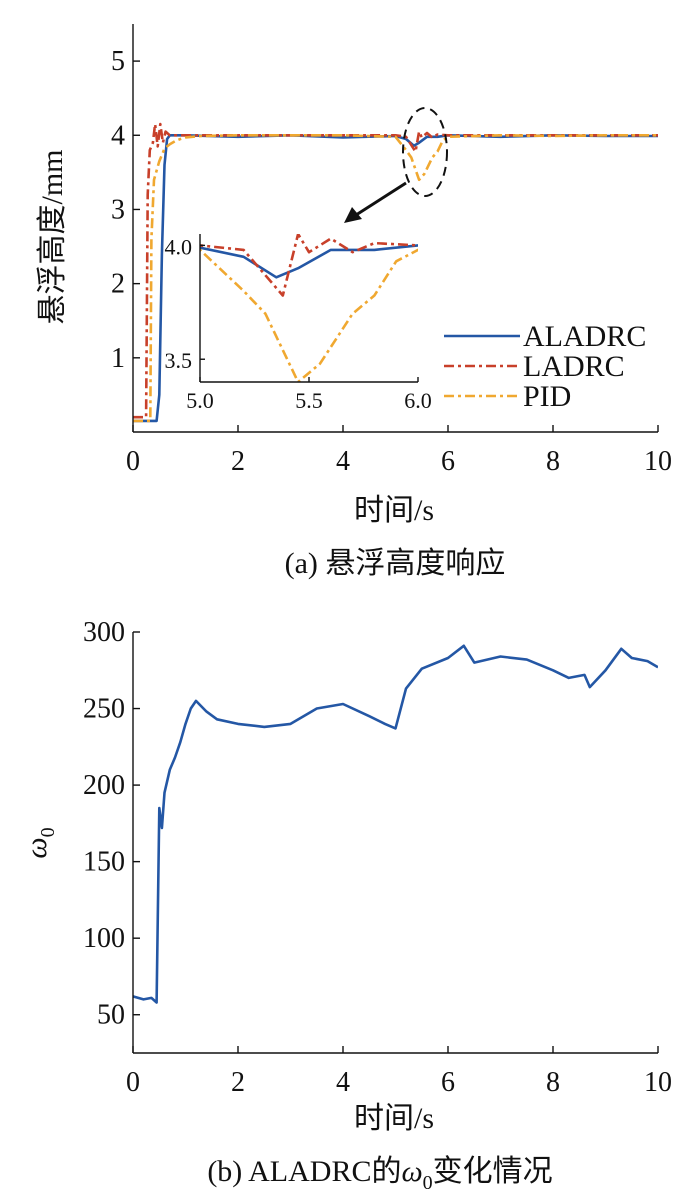 Image resolution: width=700 pixels, height=1204 pixels. Describe the element at coordinates (133, 1082) in the screenshot. I see `chart-b-x-tick-label: 0` at that location.